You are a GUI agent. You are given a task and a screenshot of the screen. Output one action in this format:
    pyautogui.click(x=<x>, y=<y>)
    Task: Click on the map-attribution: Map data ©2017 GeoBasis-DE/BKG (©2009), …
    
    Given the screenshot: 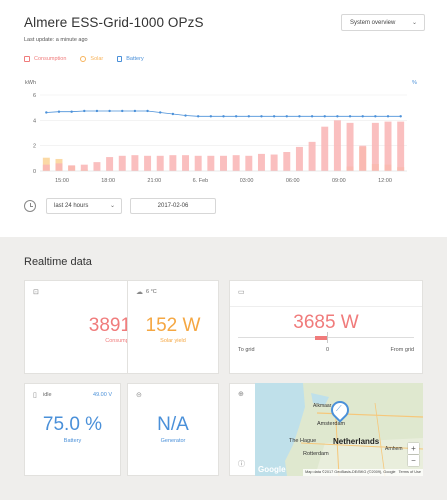 What is the action you would take?
    pyautogui.click(x=363, y=472)
    